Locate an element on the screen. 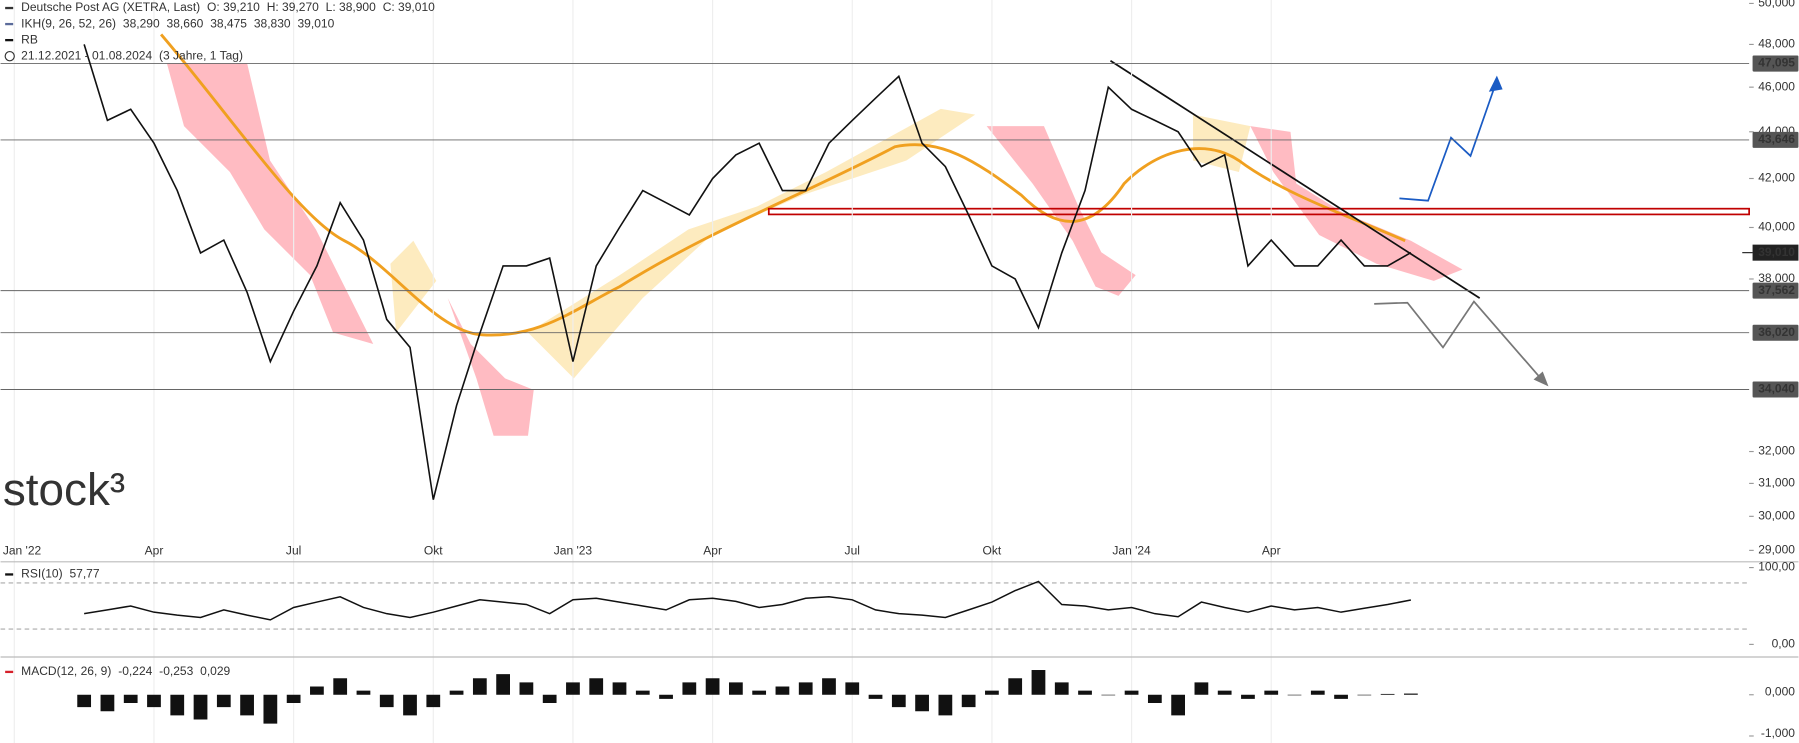 This screenshot has width=1799, height=743. watermark: stock³ is located at coordinates (64, 489).